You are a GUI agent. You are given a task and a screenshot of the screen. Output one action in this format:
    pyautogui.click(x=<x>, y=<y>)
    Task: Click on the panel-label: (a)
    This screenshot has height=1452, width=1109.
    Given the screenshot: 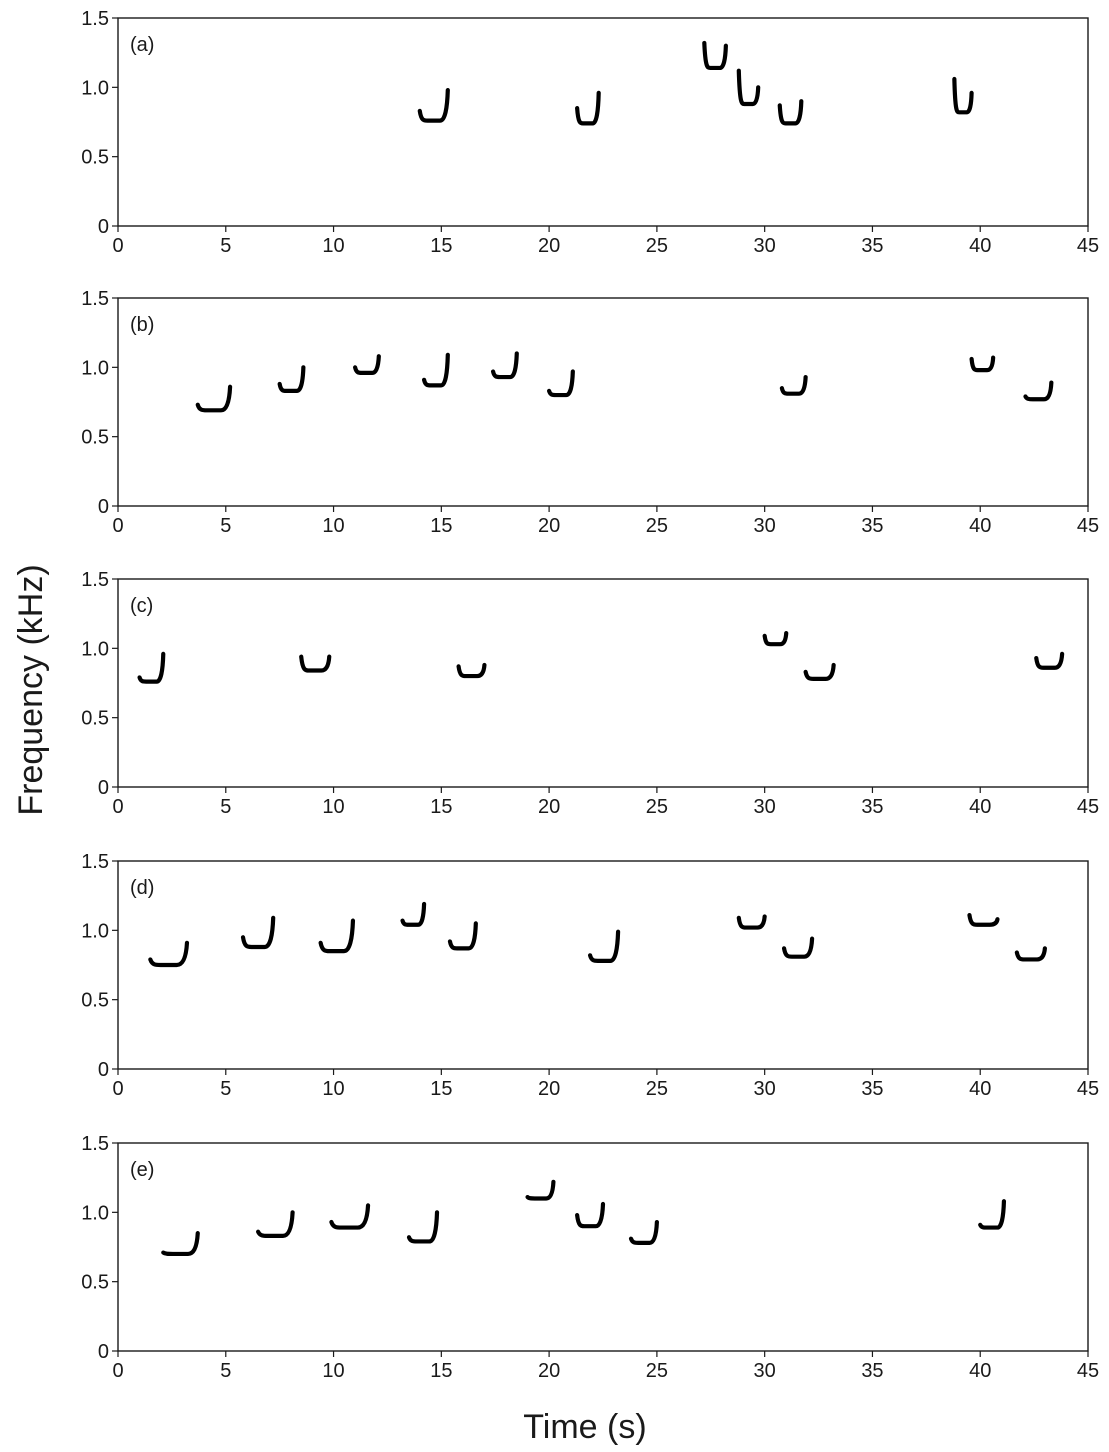 What is the action you would take?
    pyautogui.click(x=142, y=45)
    